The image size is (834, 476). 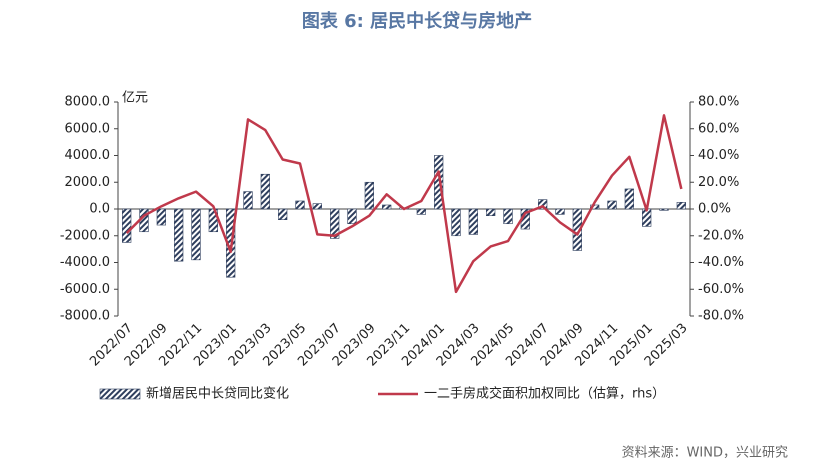 I want to click on legend-swatch, so click(x=120, y=394).